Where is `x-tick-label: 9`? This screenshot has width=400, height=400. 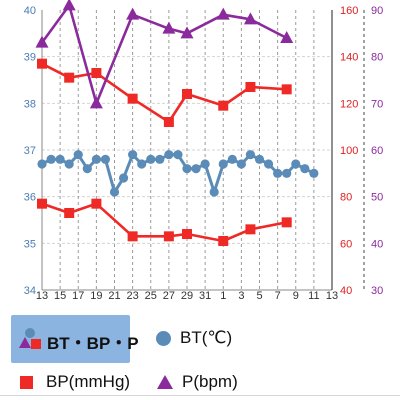 x-tick-label: 9 is located at coordinates (296, 296).